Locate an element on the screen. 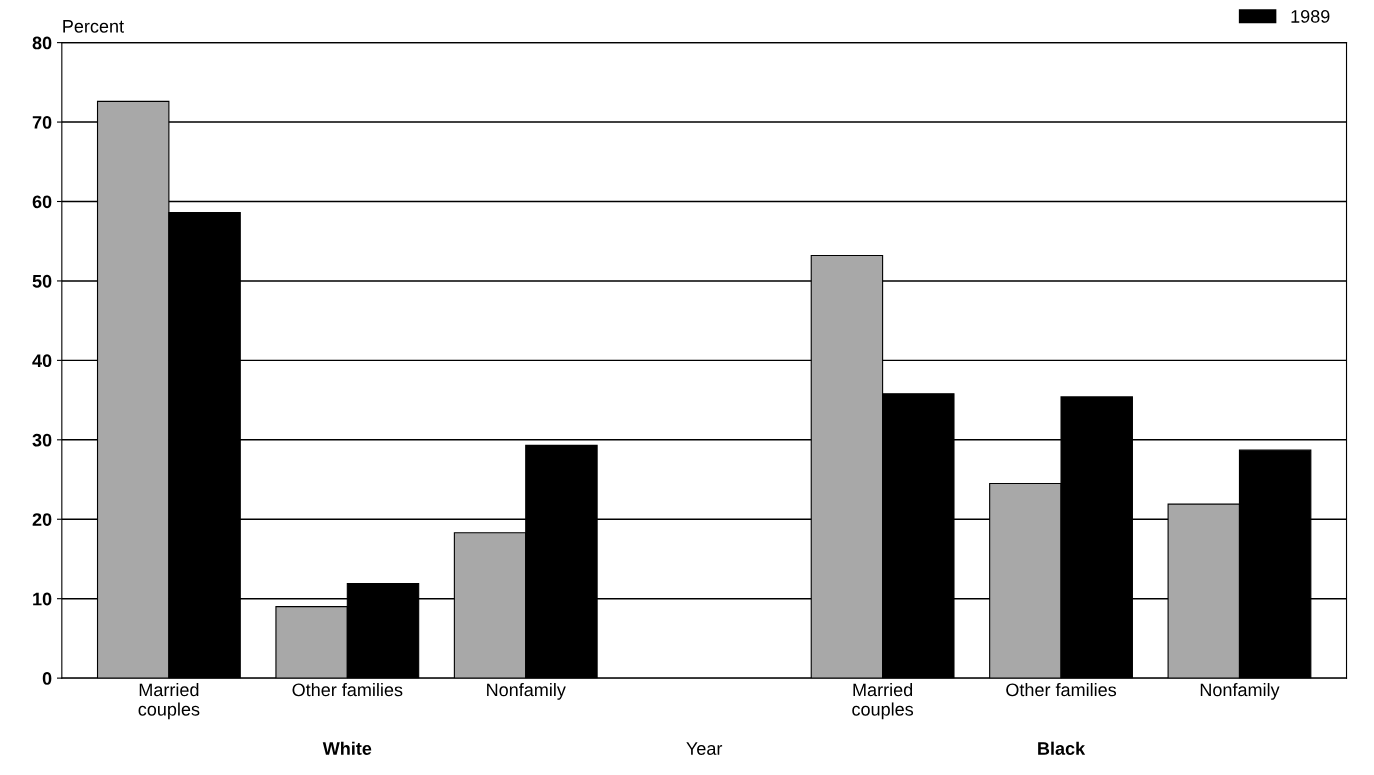 This screenshot has height=775, width=1374. y-tick-label: 50 is located at coordinates (42, 281).